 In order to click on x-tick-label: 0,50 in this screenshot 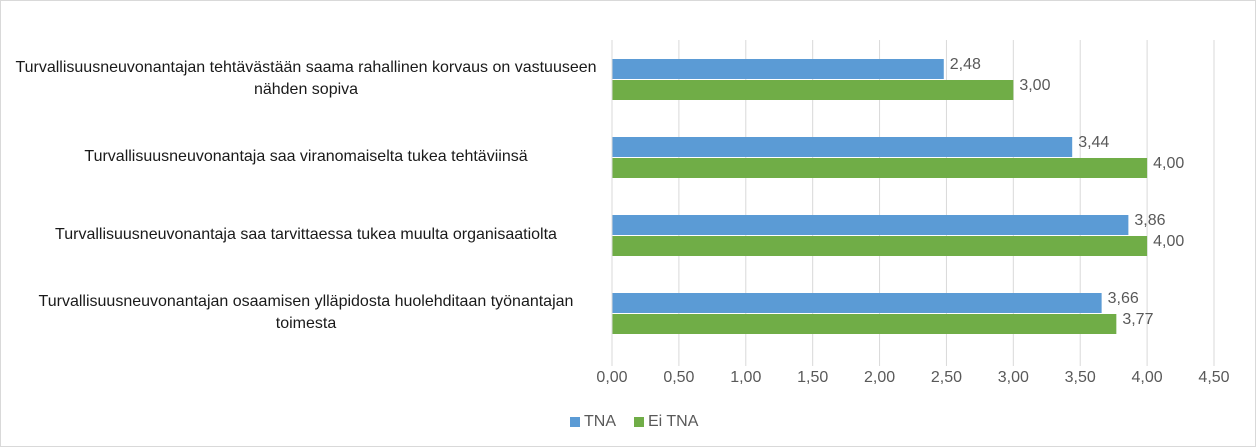, I will do `click(678, 377)`.